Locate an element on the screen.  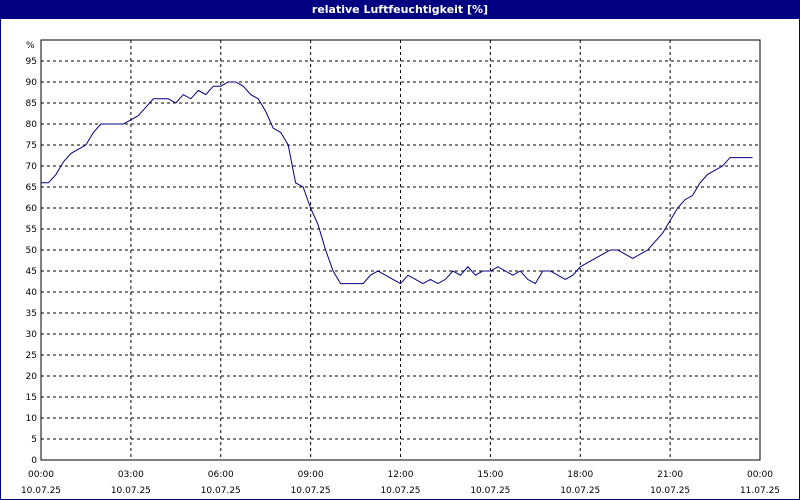
y-tick-label: 90 is located at coordinates (32, 83).